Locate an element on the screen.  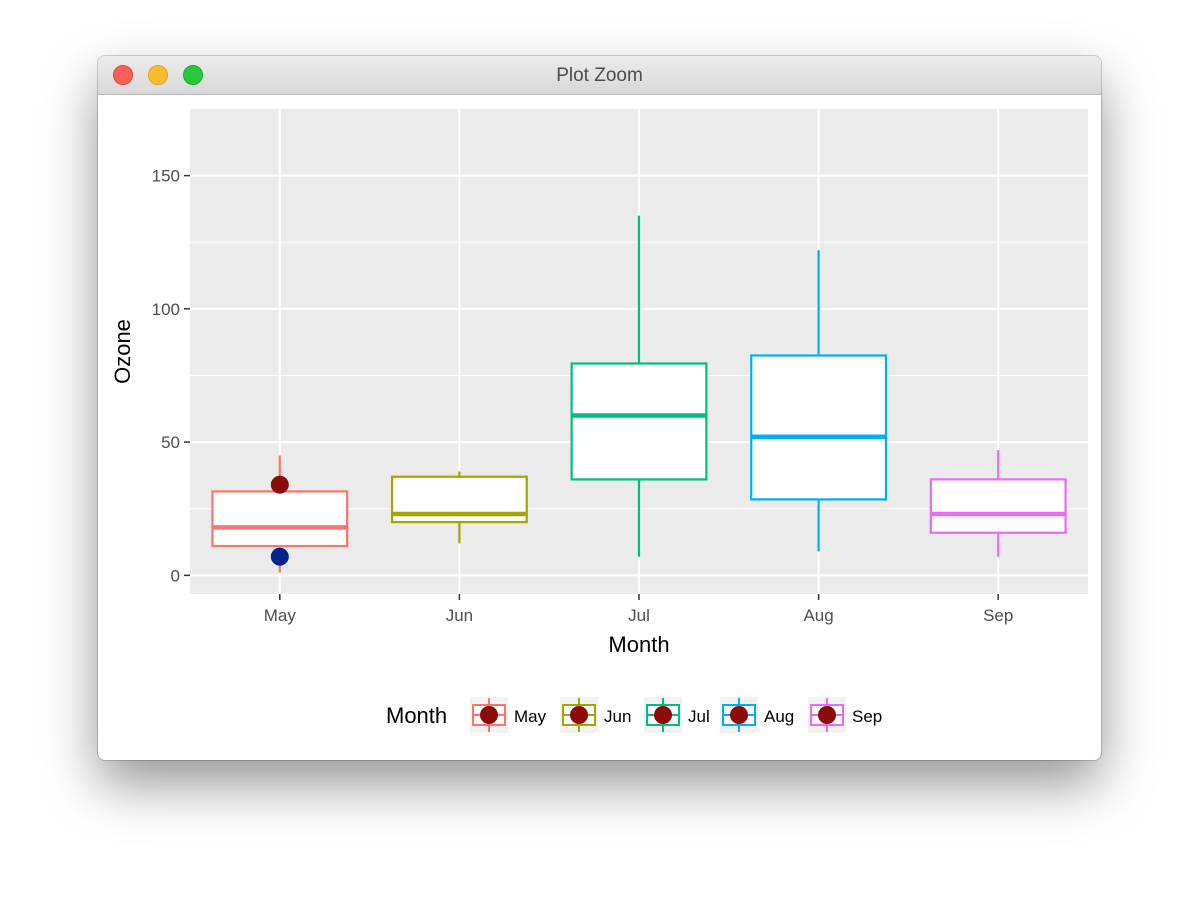
x-axis-title: Month is located at coordinates (638, 644).